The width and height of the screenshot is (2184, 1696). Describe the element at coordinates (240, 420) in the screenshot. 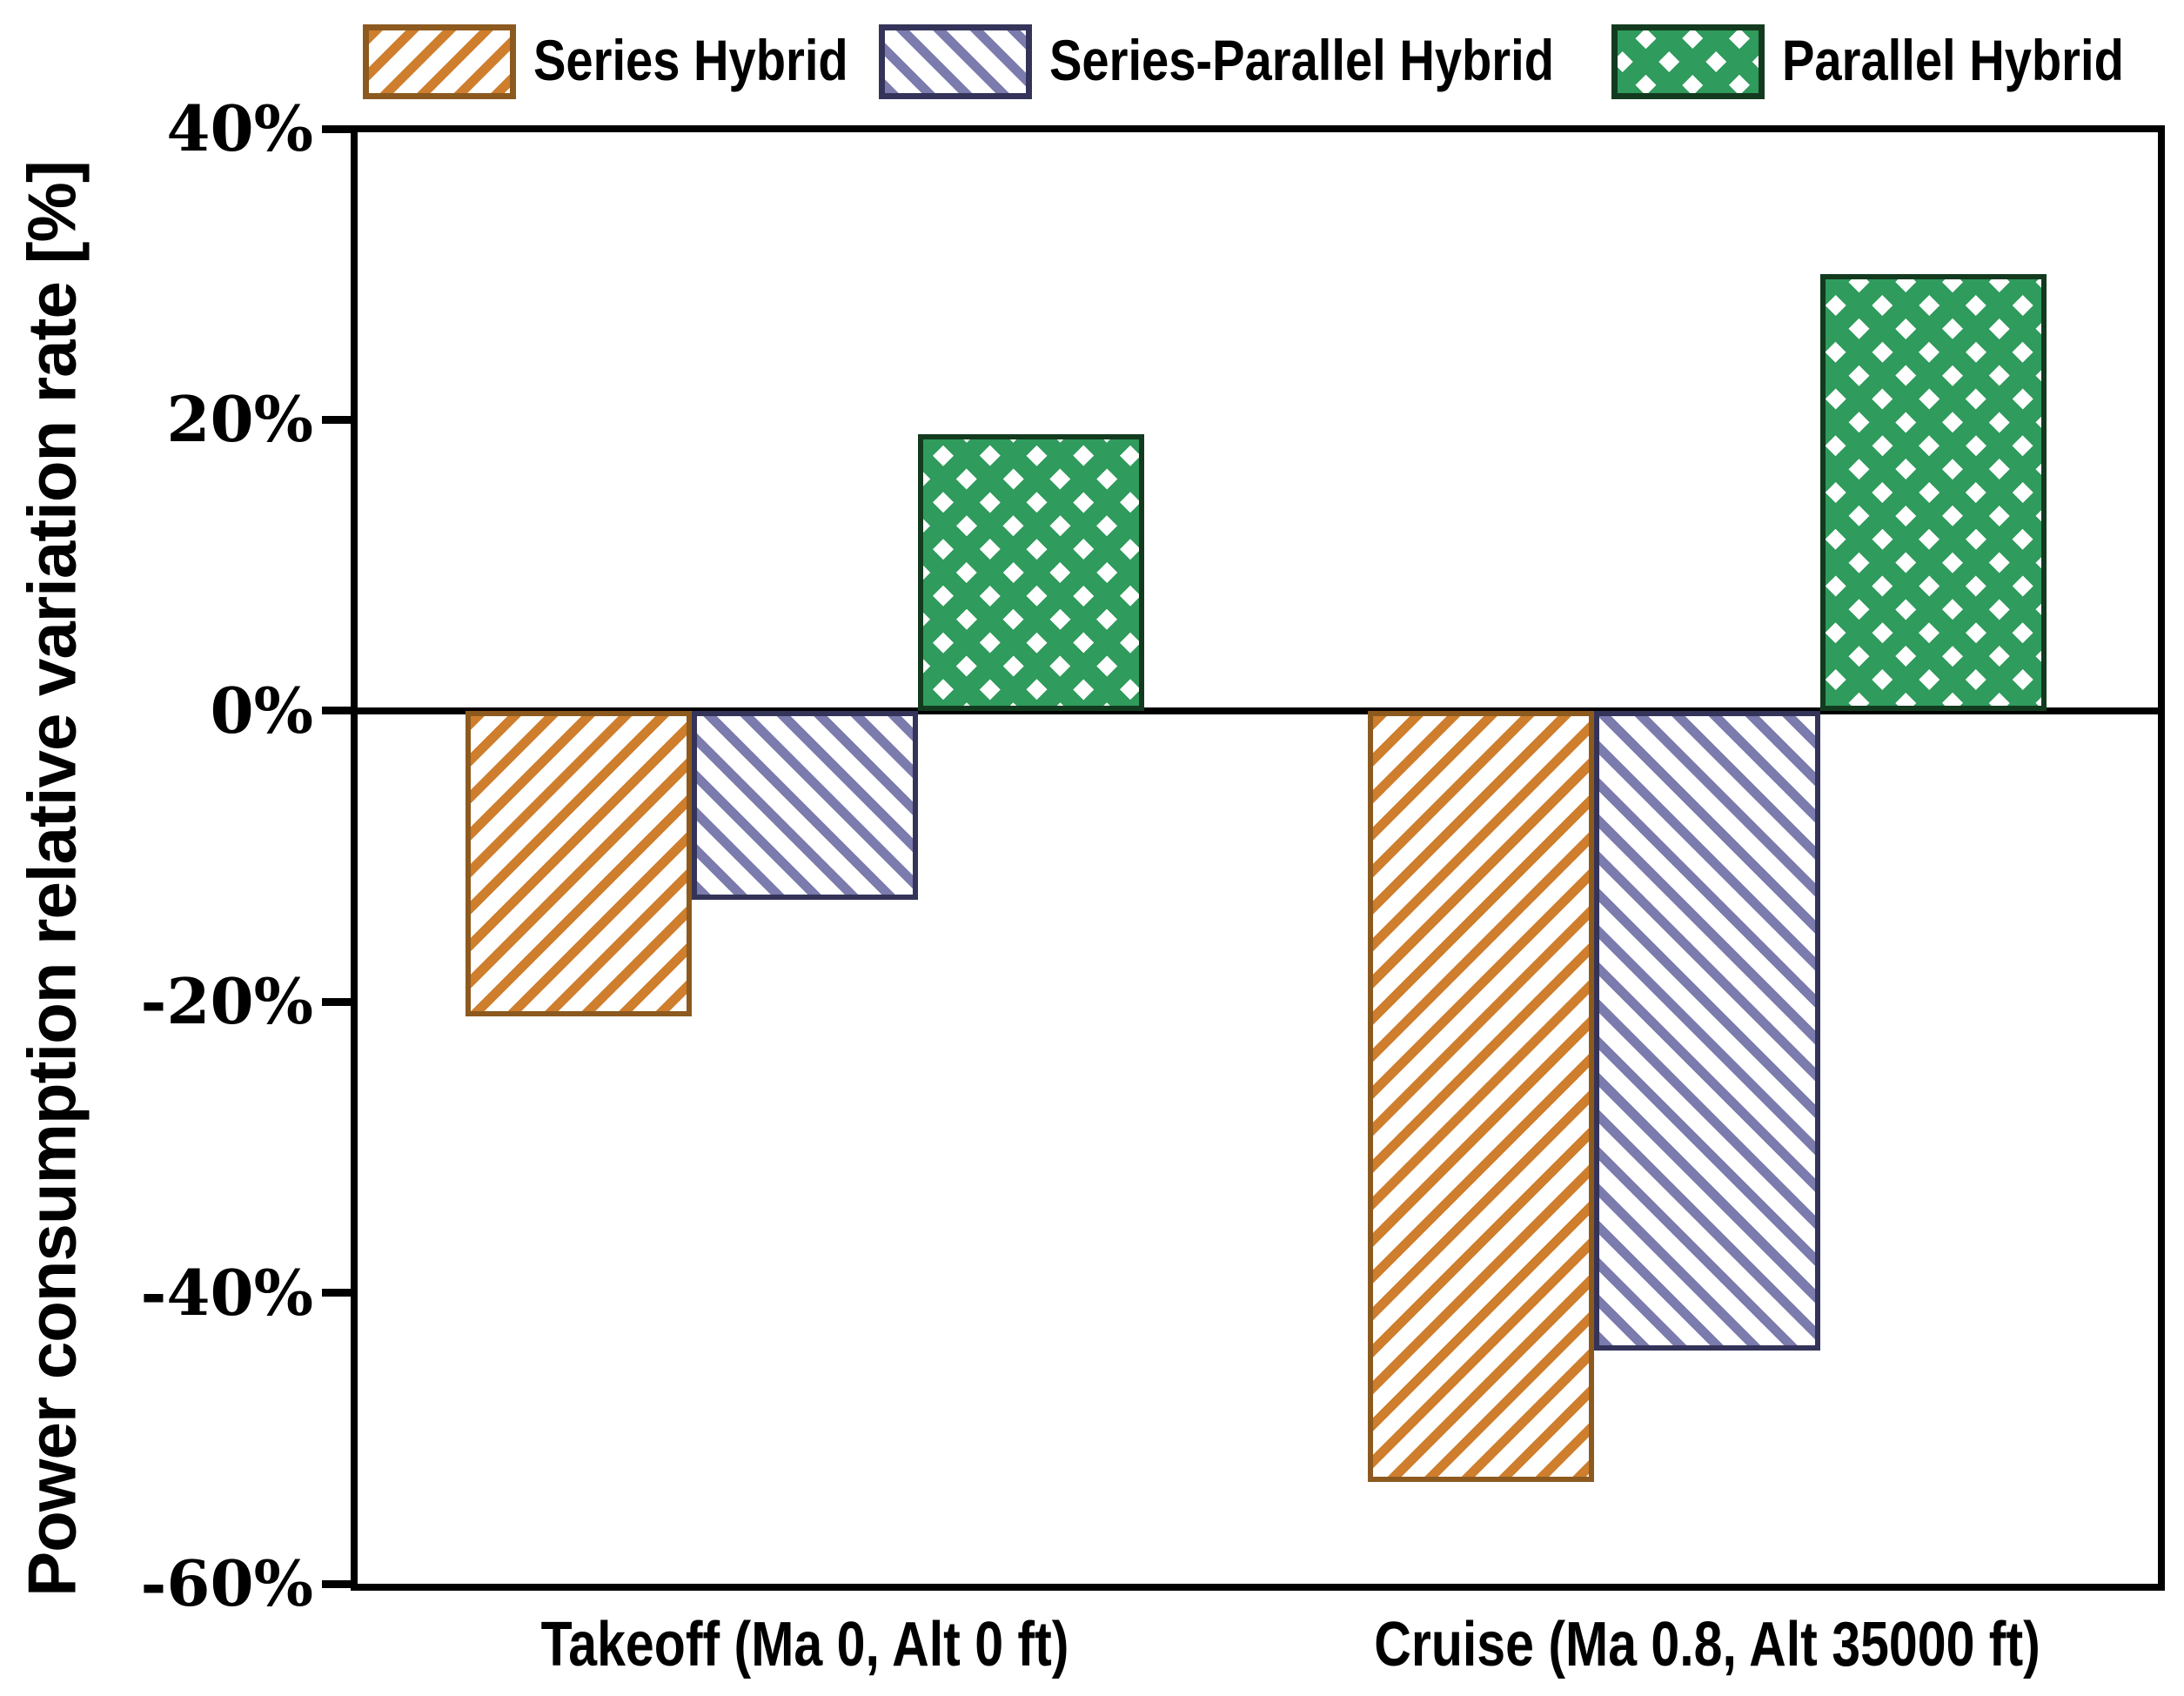

I see `y-tick-label: 20%` at that location.